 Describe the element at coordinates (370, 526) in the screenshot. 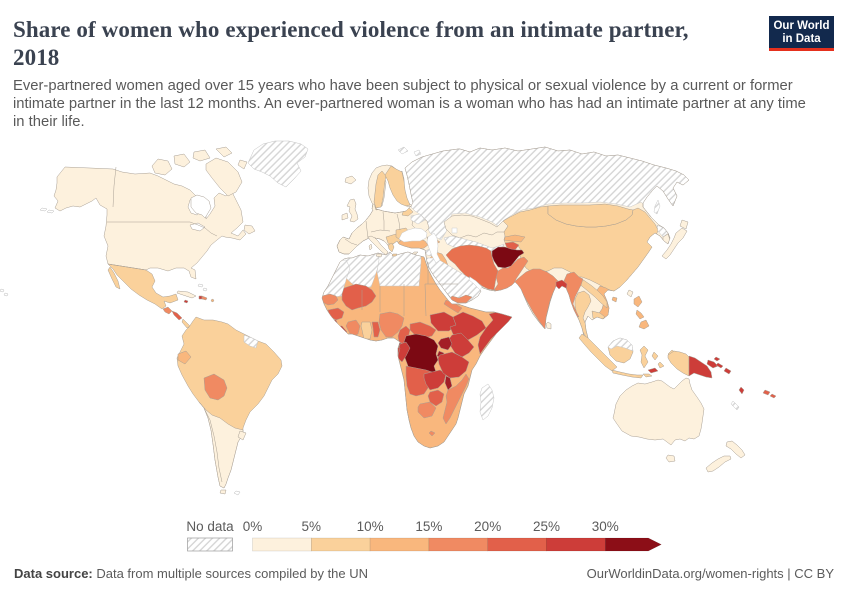

I see `svg-text: 10%` at that location.